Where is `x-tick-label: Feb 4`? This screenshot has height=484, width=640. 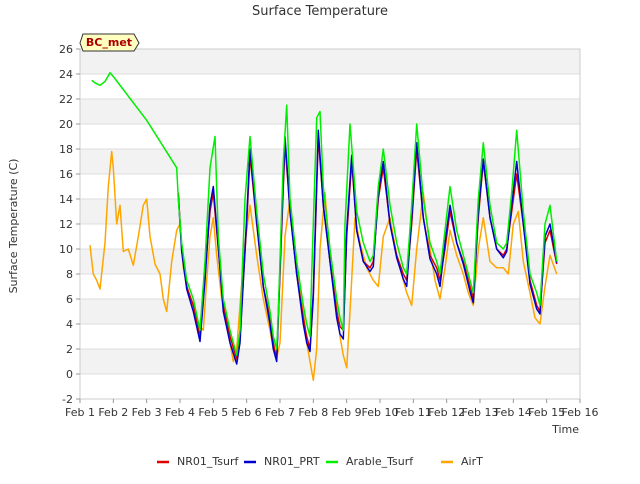 x-tick-label: Feb 4 is located at coordinates (180, 412).